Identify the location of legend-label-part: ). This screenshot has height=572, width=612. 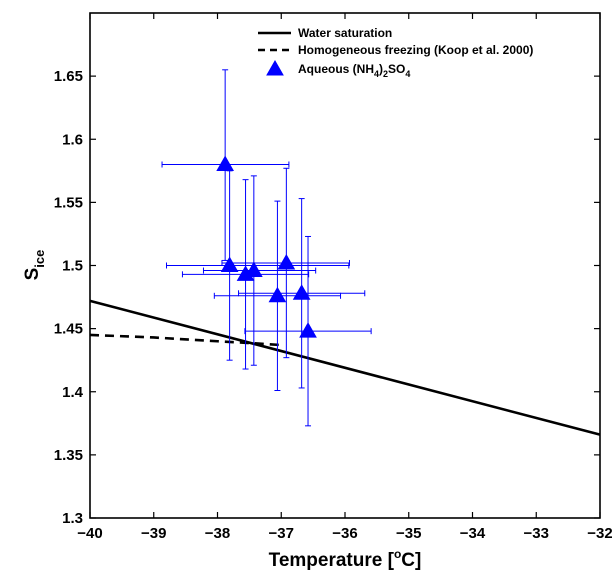
(381, 69).